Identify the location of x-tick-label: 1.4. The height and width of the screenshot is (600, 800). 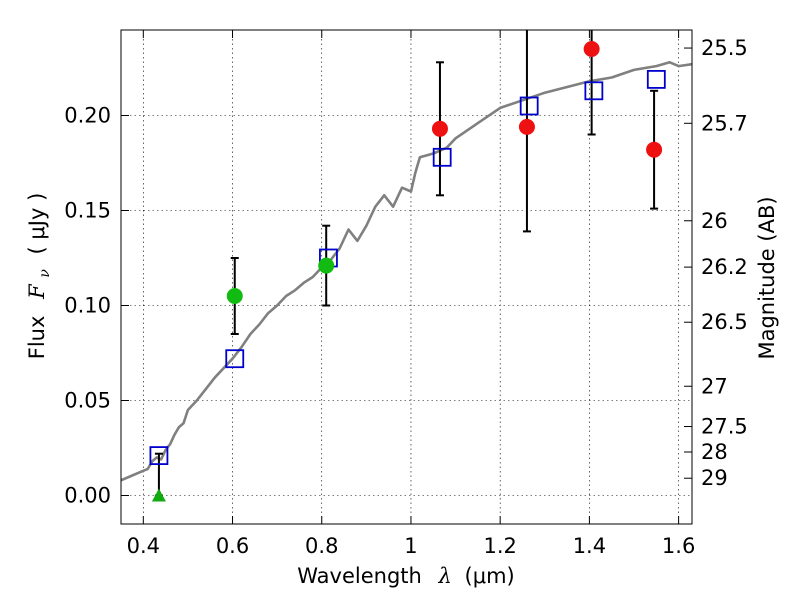
(589, 546).